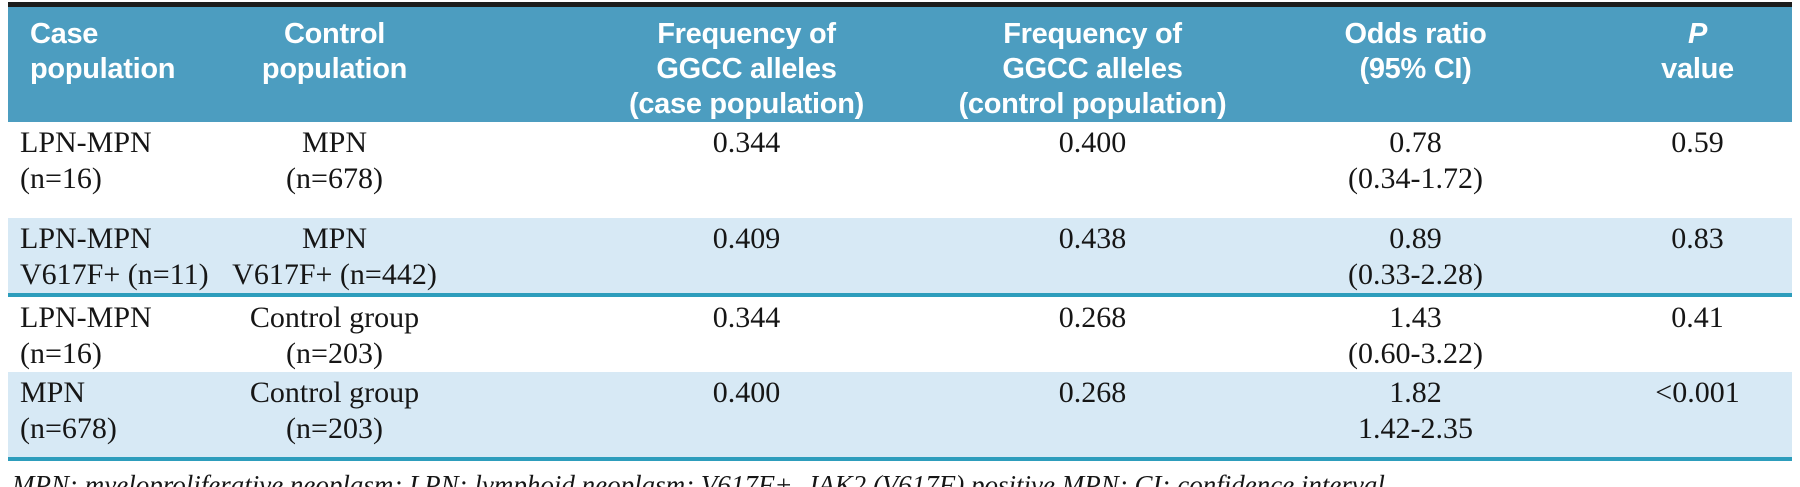 The width and height of the screenshot is (1800, 487). Describe the element at coordinates (1697, 142) in the screenshot. I see `cell-p-value: 0.59` at that location.